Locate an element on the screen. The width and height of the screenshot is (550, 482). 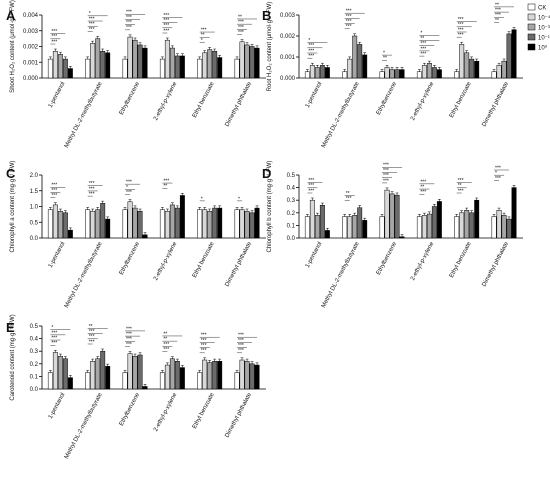
y-tick-label: 0.001 is located at coordinates (31, 63).